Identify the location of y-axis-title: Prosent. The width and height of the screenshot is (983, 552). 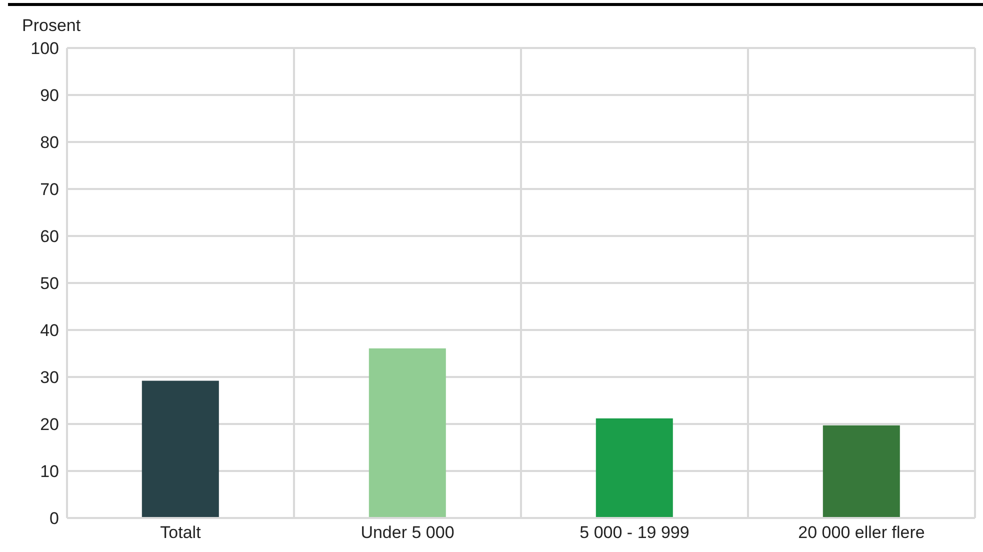
(51, 26).